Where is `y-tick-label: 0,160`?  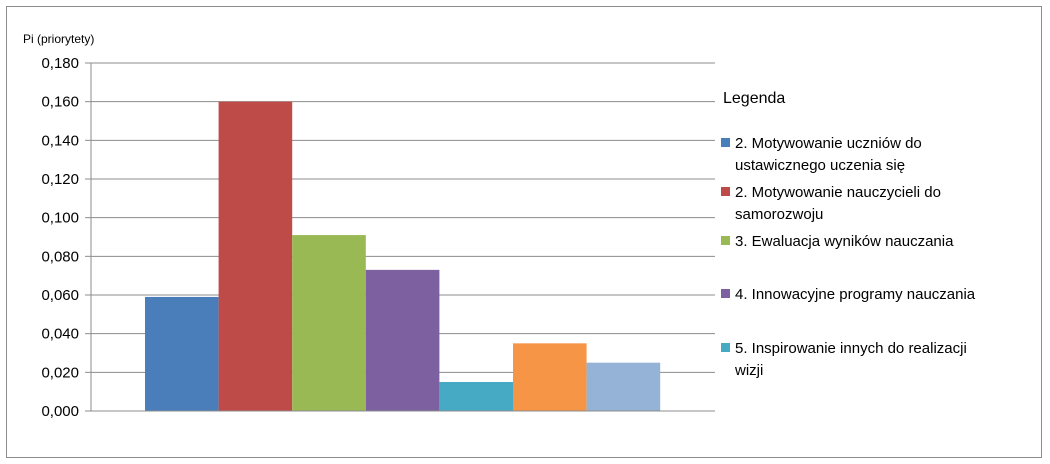 y-tick-label: 0,160 is located at coordinates (60, 102).